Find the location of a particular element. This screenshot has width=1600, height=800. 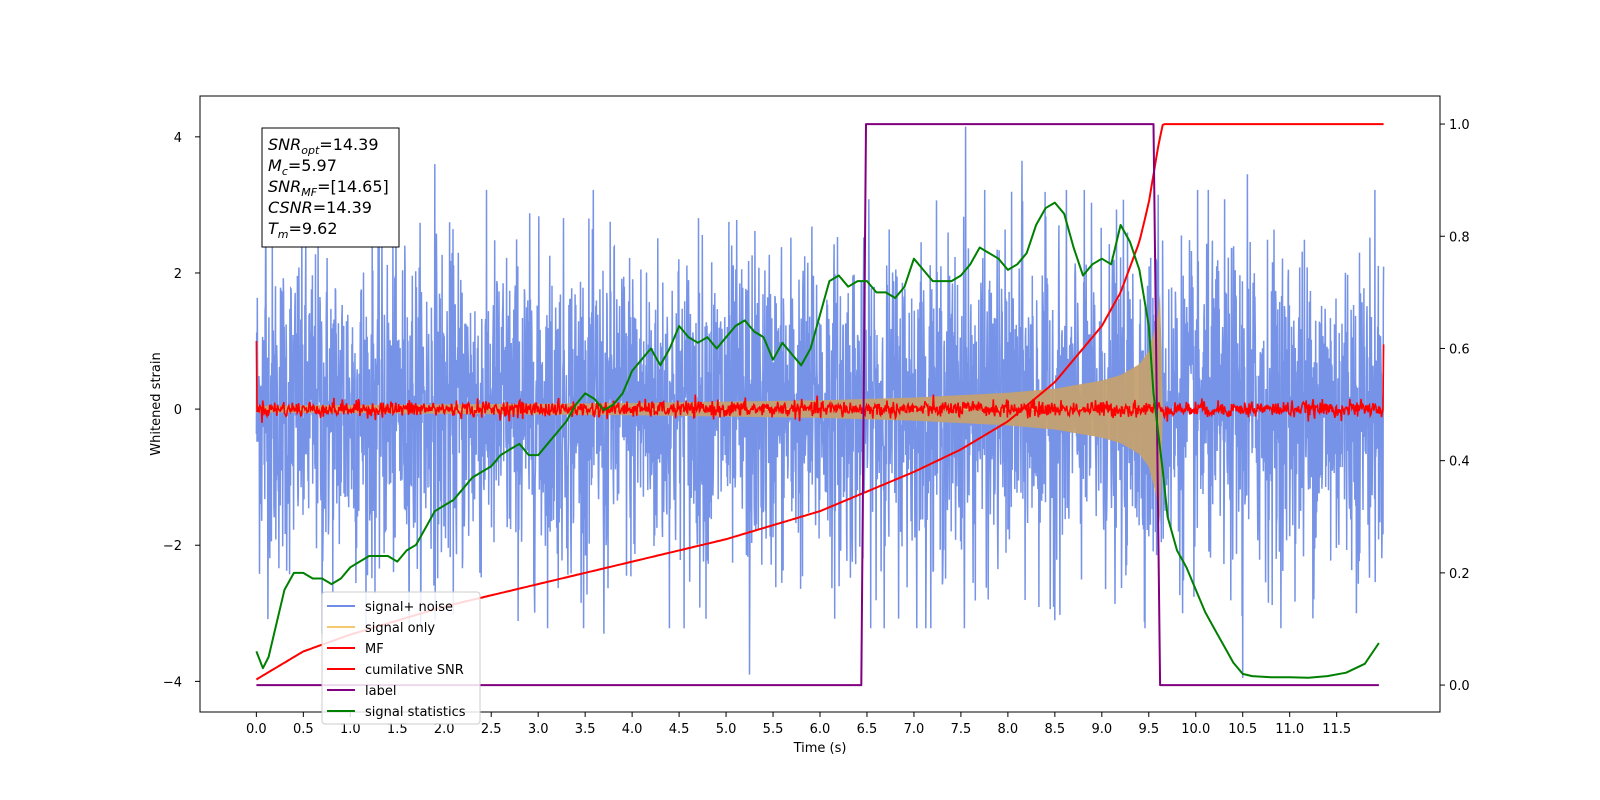

x-tick-label: 6.0 is located at coordinates (820, 729).